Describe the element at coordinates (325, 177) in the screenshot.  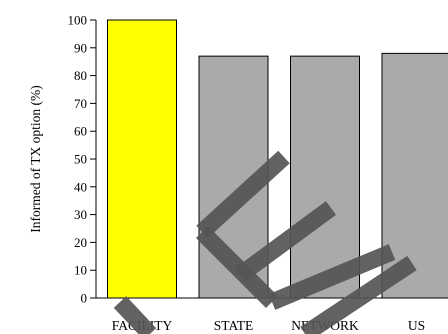
I see `bar-network` at that location.